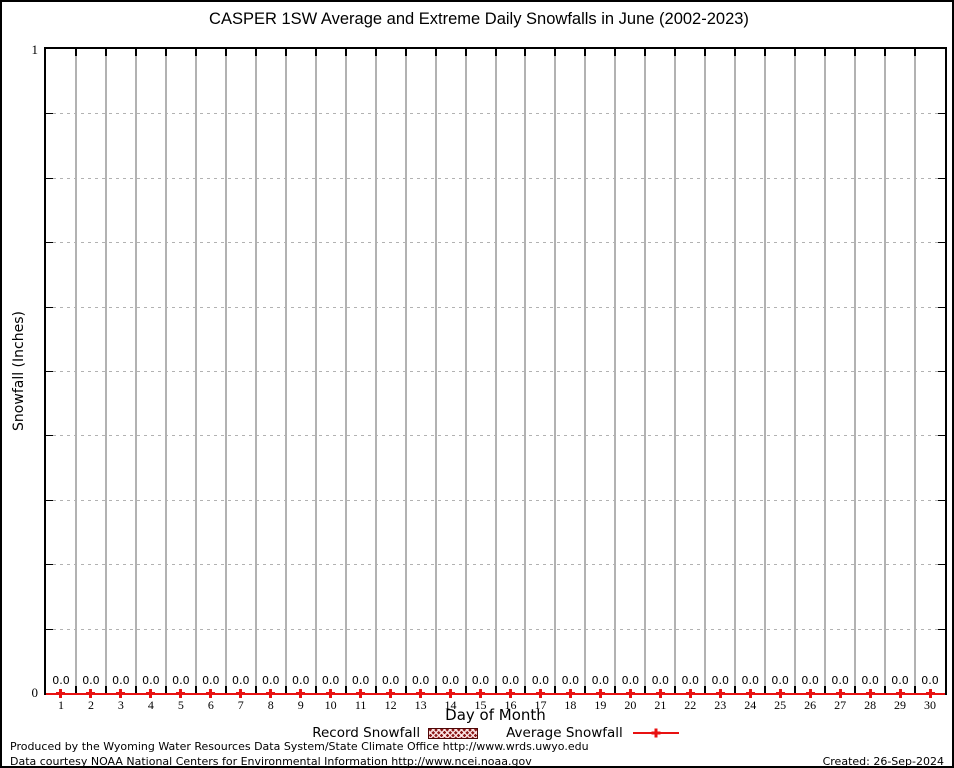 This screenshot has height=768, width=954. Describe the element at coordinates (330, 705) in the screenshot. I see `x-tick-label: 10` at that location.